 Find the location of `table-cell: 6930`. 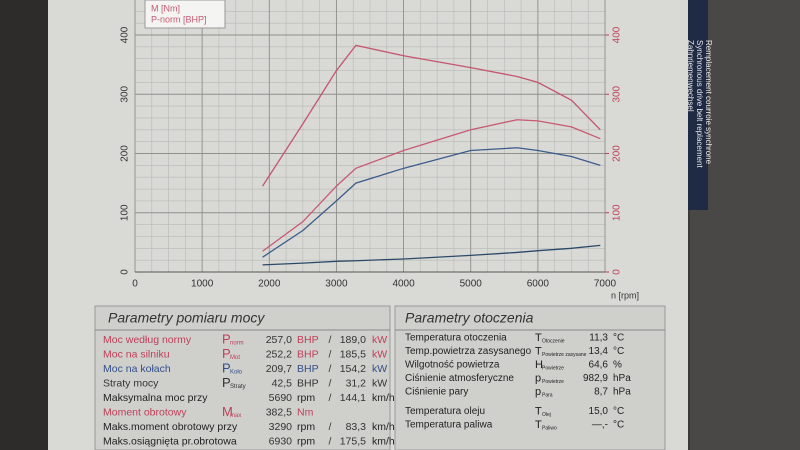

table-cell: 6930 is located at coordinates (281, 441).